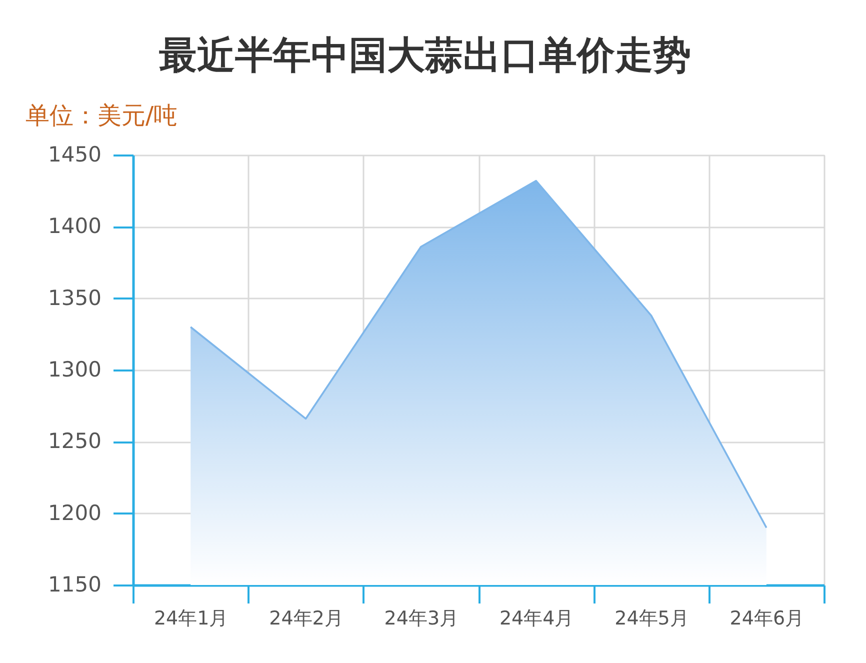  Describe the element at coordinates (306, 619) in the screenshot. I see `x-tick-label: 24年2月` at that location.